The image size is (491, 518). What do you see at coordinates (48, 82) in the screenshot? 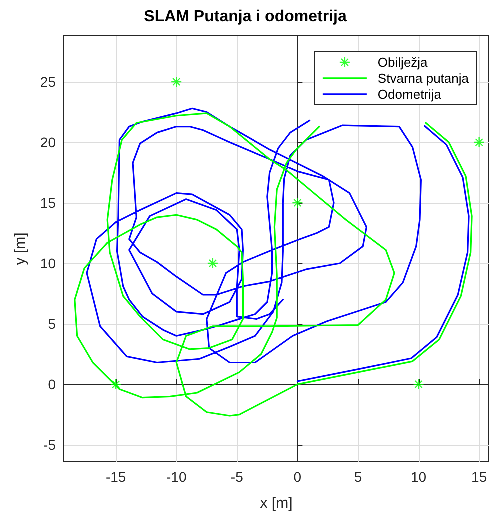
I see `y-tick-label: 25` at bounding box center [48, 82].